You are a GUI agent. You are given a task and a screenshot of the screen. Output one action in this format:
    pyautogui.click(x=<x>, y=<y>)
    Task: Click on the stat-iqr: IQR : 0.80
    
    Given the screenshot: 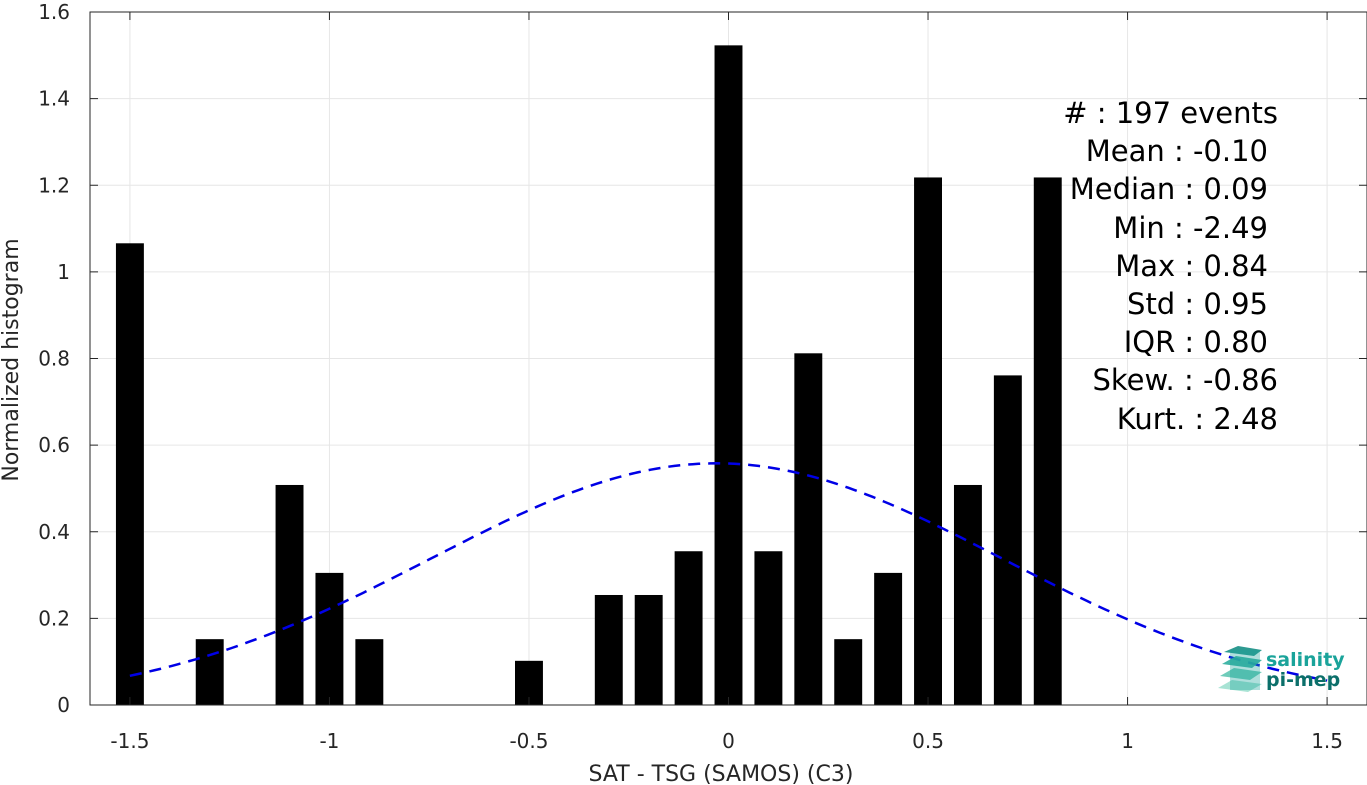 What is the action you would take?
    pyautogui.click(x=1196, y=342)
    